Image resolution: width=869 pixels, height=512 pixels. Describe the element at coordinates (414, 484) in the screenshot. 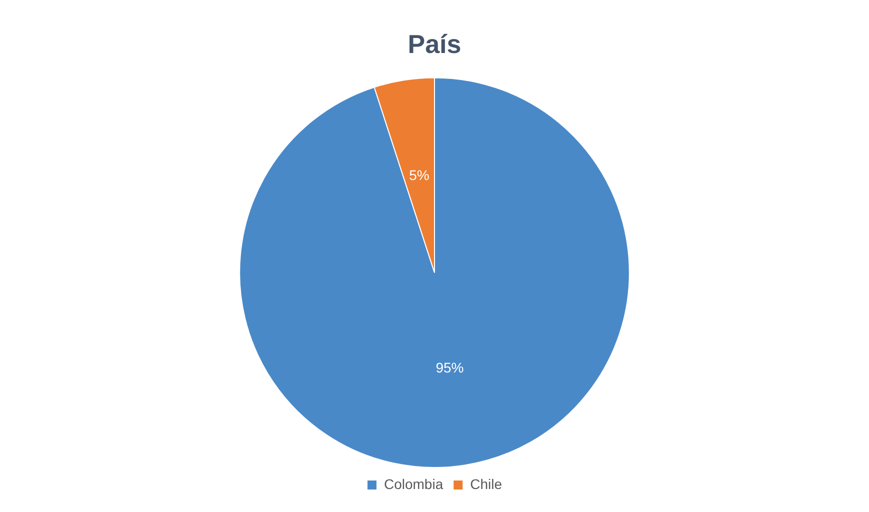

I see `legend-label: Colombia` at that location.